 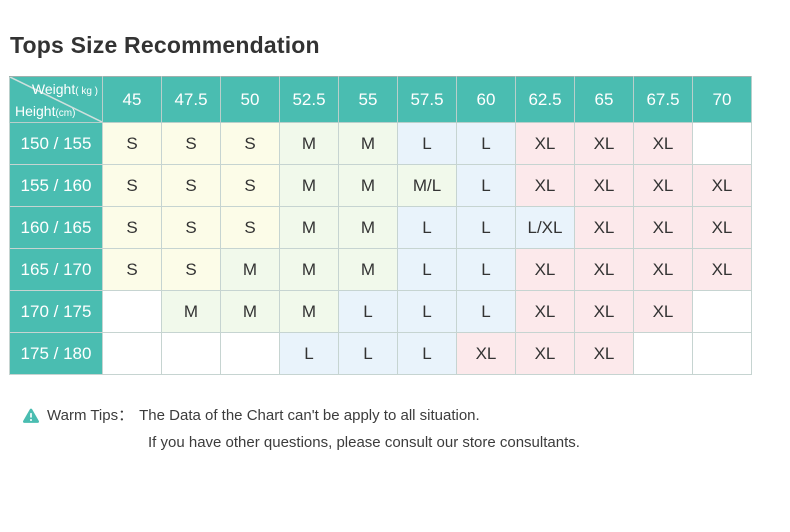 What do you see at coordinates (663, 99) in the screenshot?
I see `weight-header-cell: 67.5` at bounding box center [663, 99].